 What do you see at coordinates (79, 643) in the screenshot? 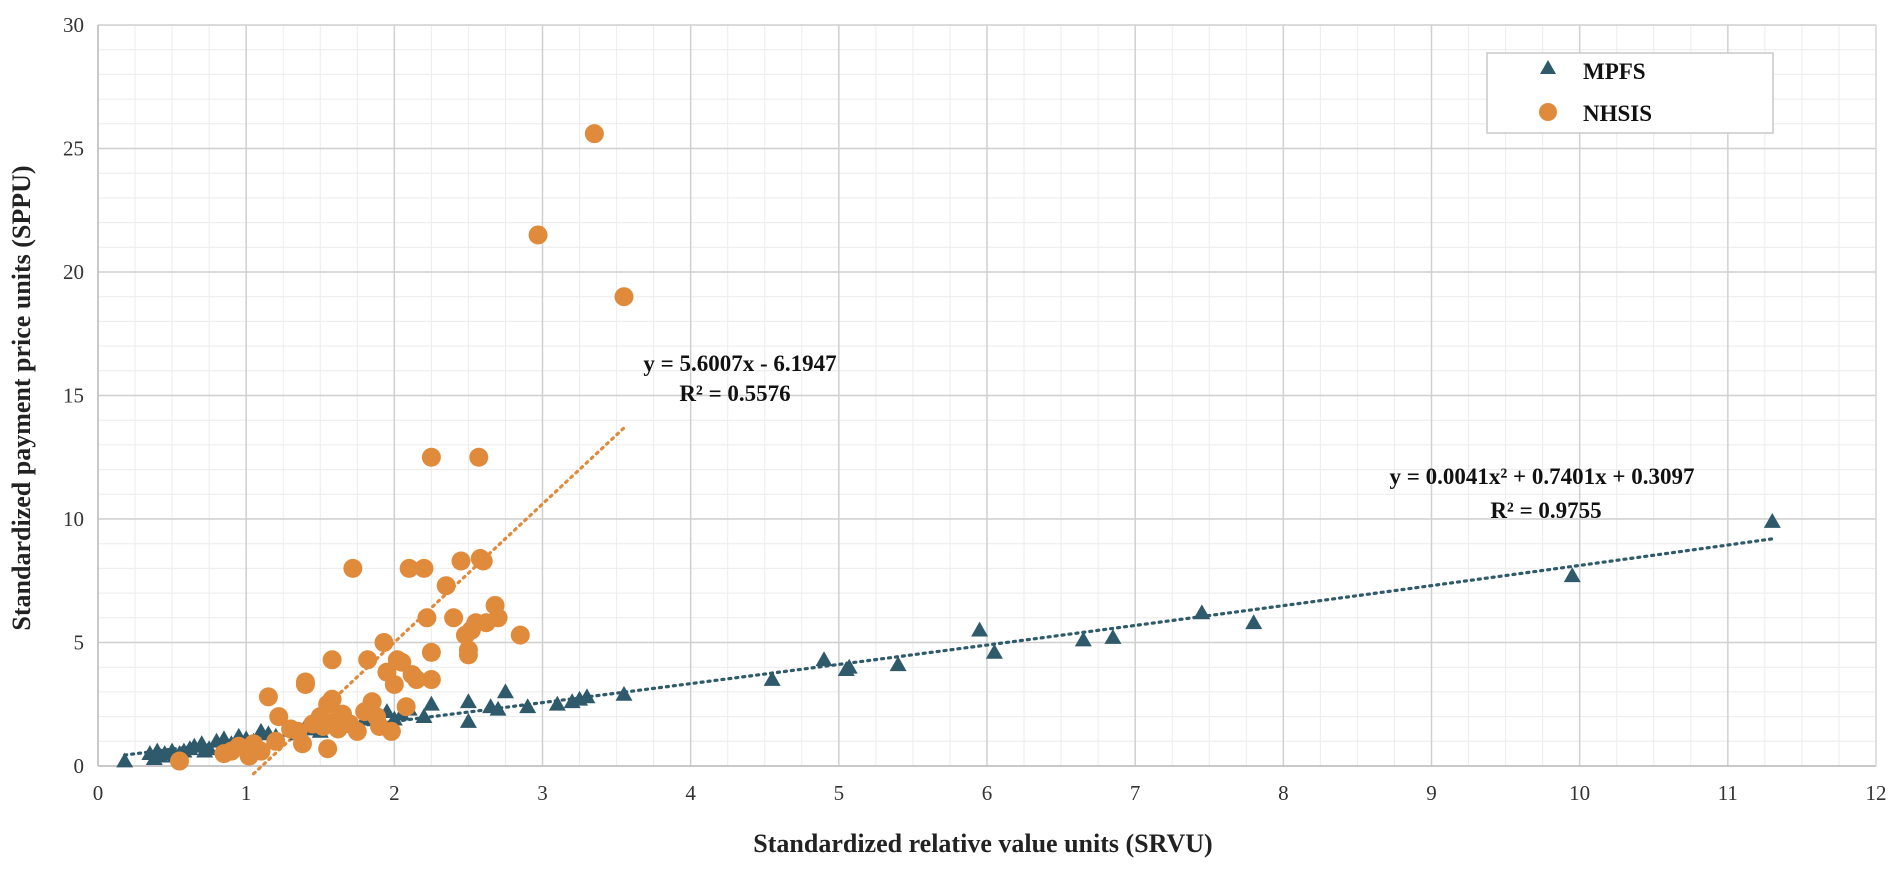
I see `y-tick-label: 5` at bounding box center [79, 643].